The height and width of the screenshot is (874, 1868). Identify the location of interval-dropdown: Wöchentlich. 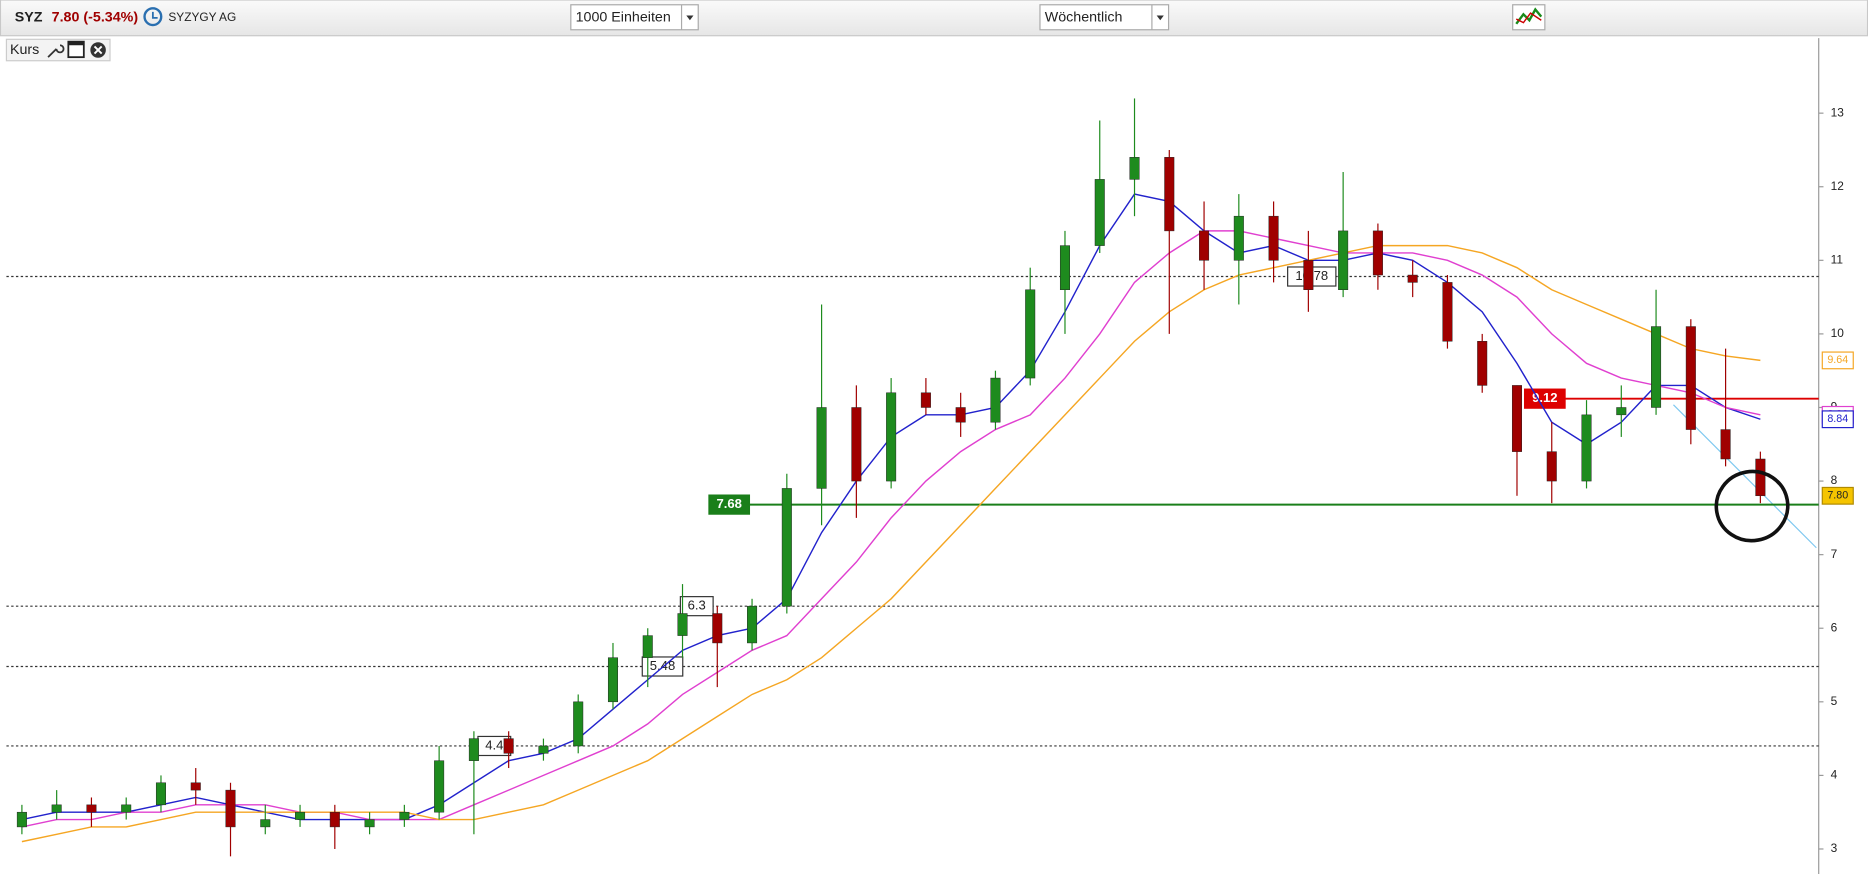
(1104, 17).